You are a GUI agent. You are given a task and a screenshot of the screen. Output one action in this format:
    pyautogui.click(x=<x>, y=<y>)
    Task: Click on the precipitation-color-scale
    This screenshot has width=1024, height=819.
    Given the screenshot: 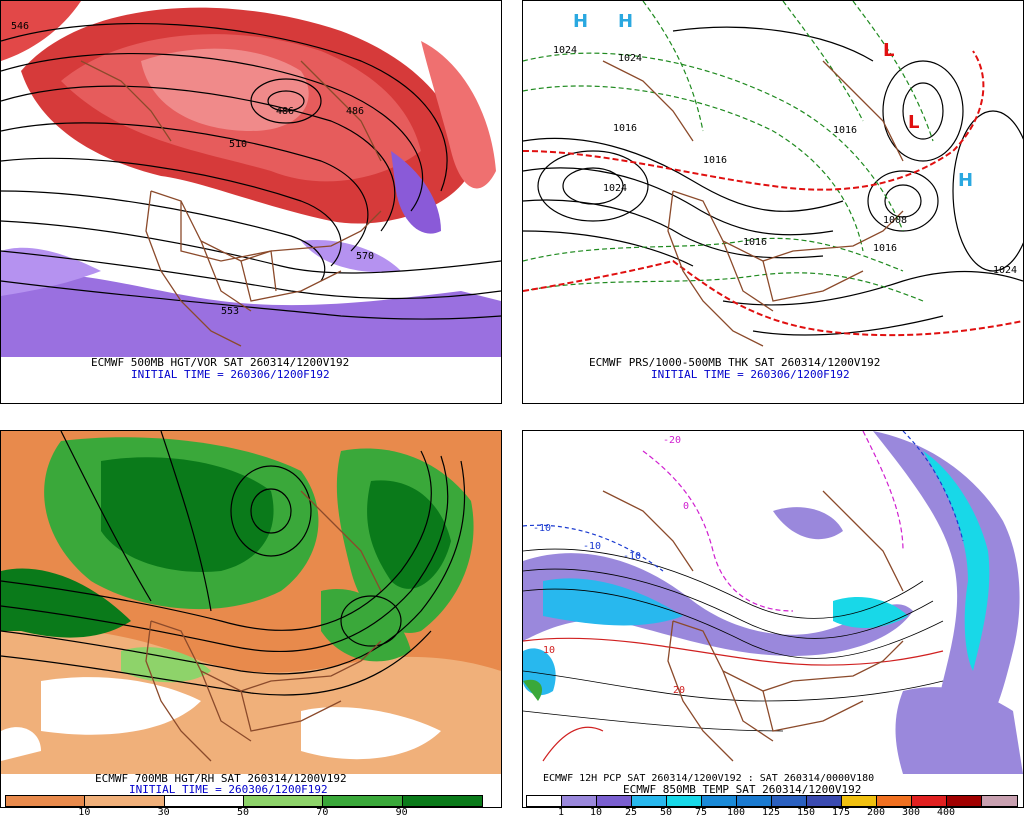 What is the action you would take?
    pyautogui.click(x=772, y=801)
    